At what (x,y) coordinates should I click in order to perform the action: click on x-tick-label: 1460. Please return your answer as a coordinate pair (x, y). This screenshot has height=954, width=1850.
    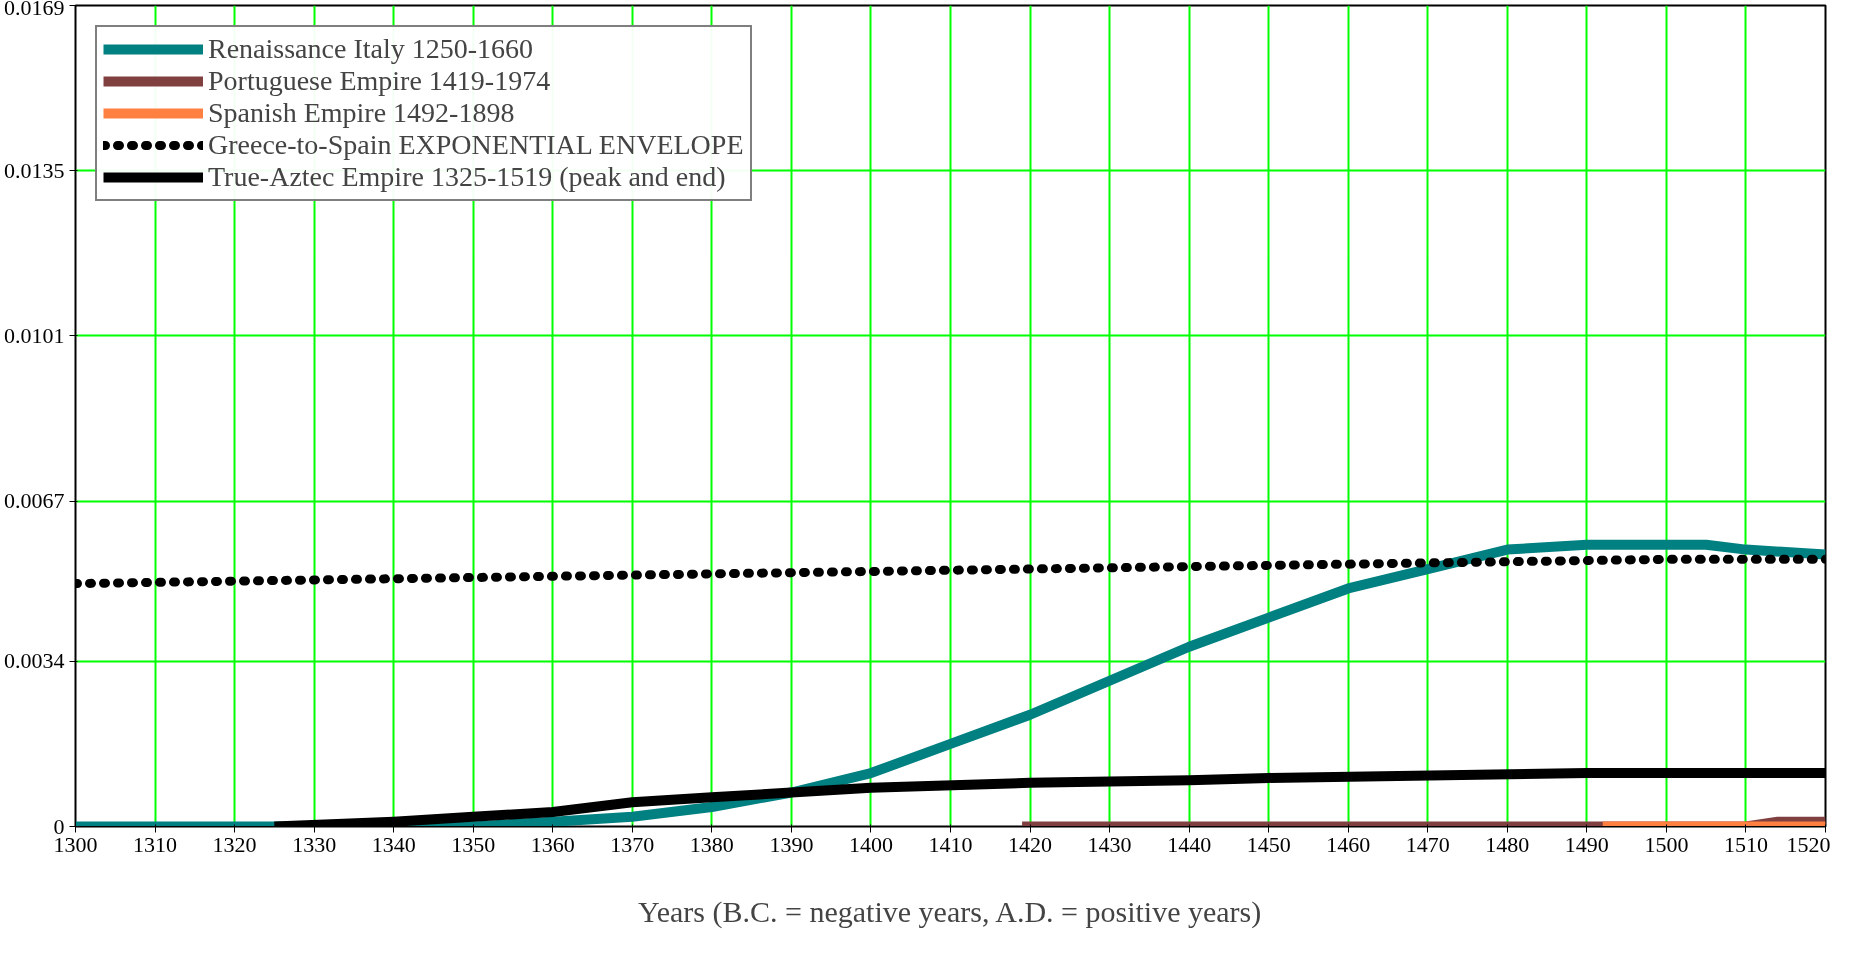
    Looking at the image, I should click on (1348, 844).